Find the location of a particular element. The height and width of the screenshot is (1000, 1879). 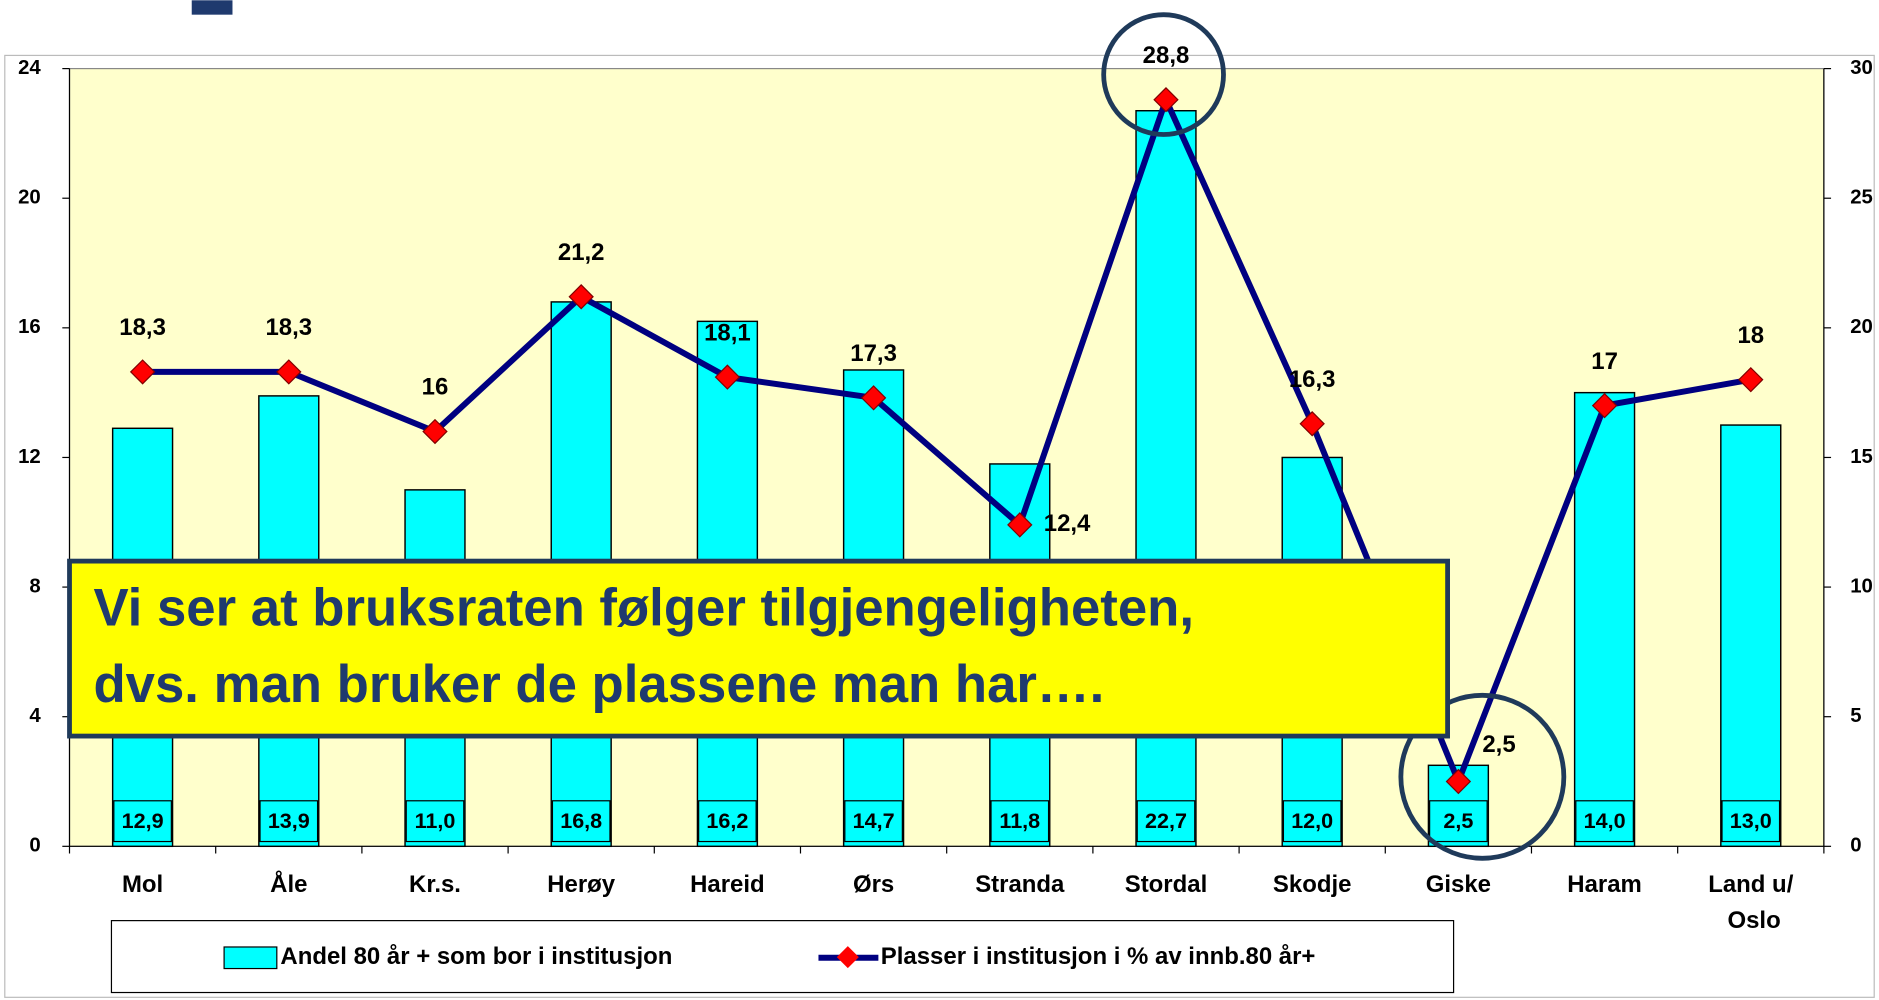

y2-tick-label: 0 is located at coordinates (1855, 846).